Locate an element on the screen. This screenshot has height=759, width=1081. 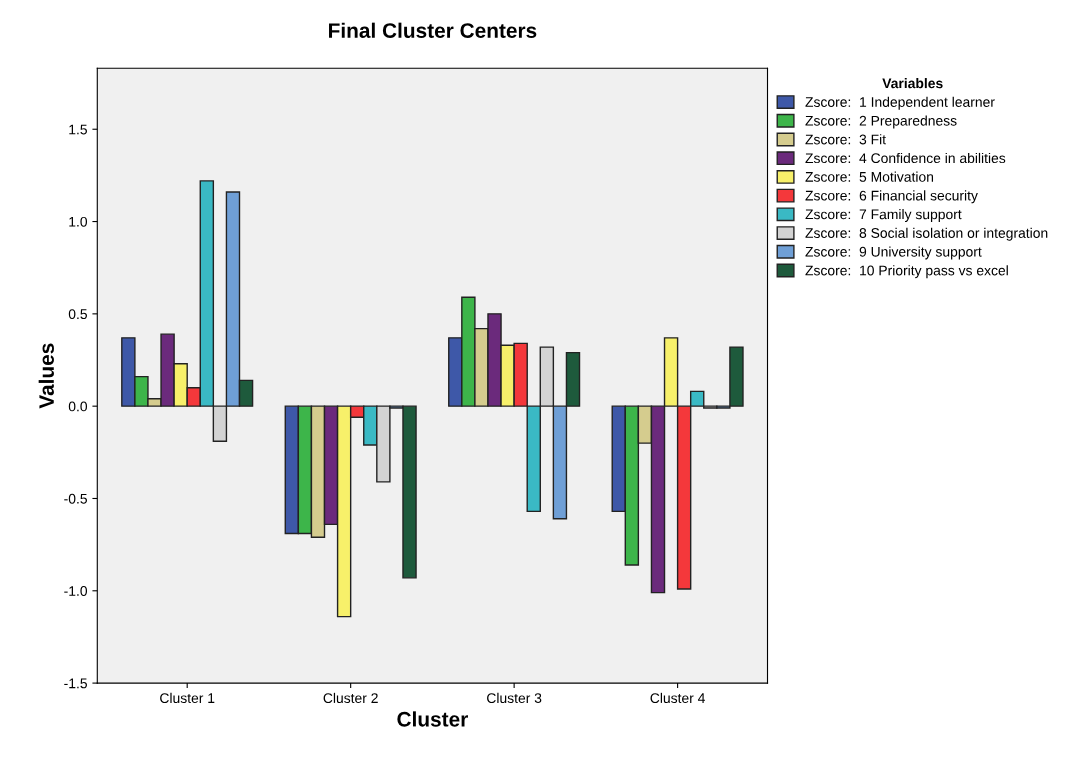
legend-label: Zscore: 5 Motivation is located at coordinates (869, 176).